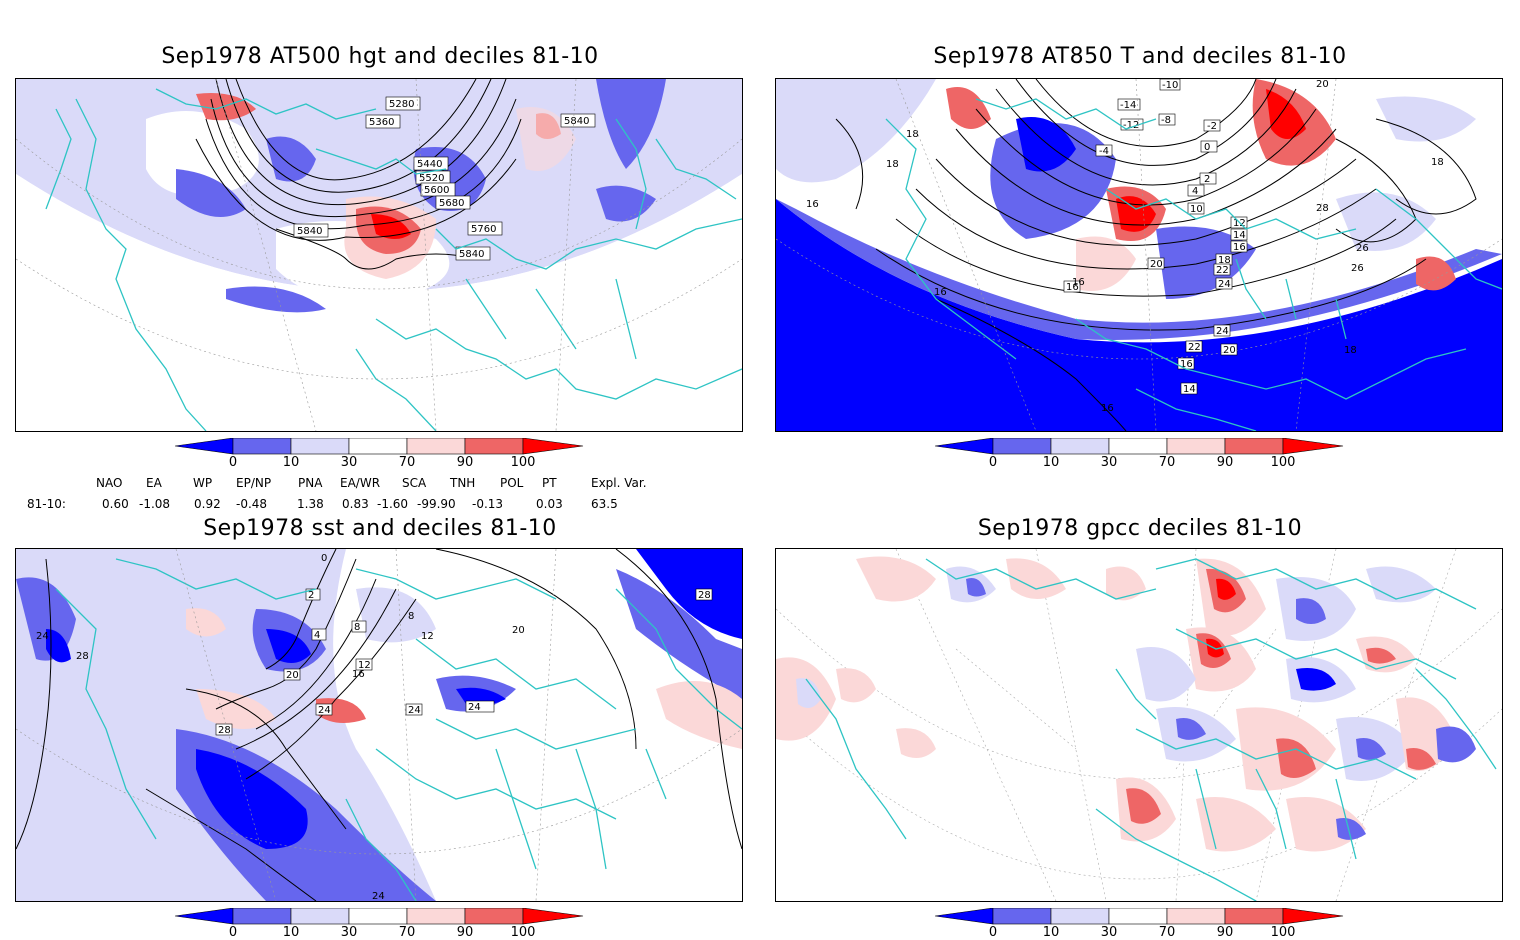 This screenshot has width=1520, height=940. What do you see at coordinates (436, 190) in the screenshot?
I see `contour-label: 5600` at bounding box center [436, 190].